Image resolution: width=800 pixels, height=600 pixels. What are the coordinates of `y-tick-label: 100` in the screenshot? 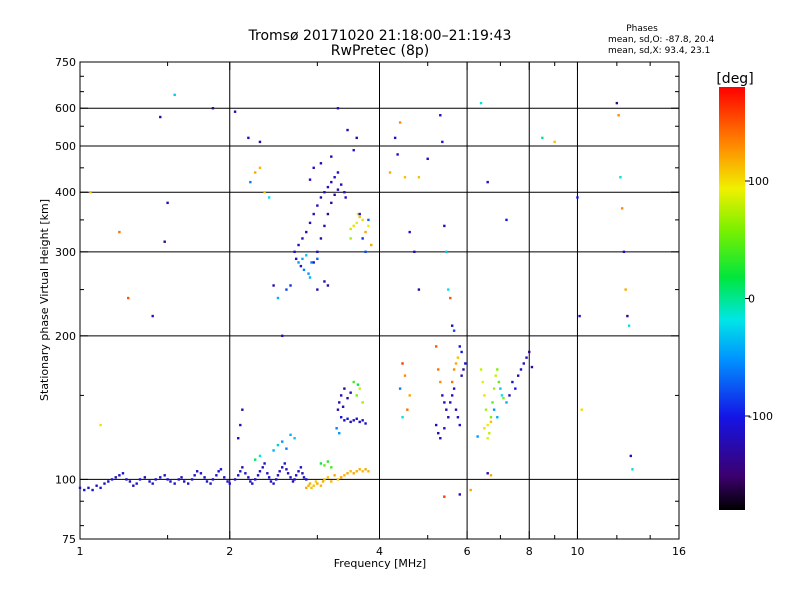 It's located at (65, 479).